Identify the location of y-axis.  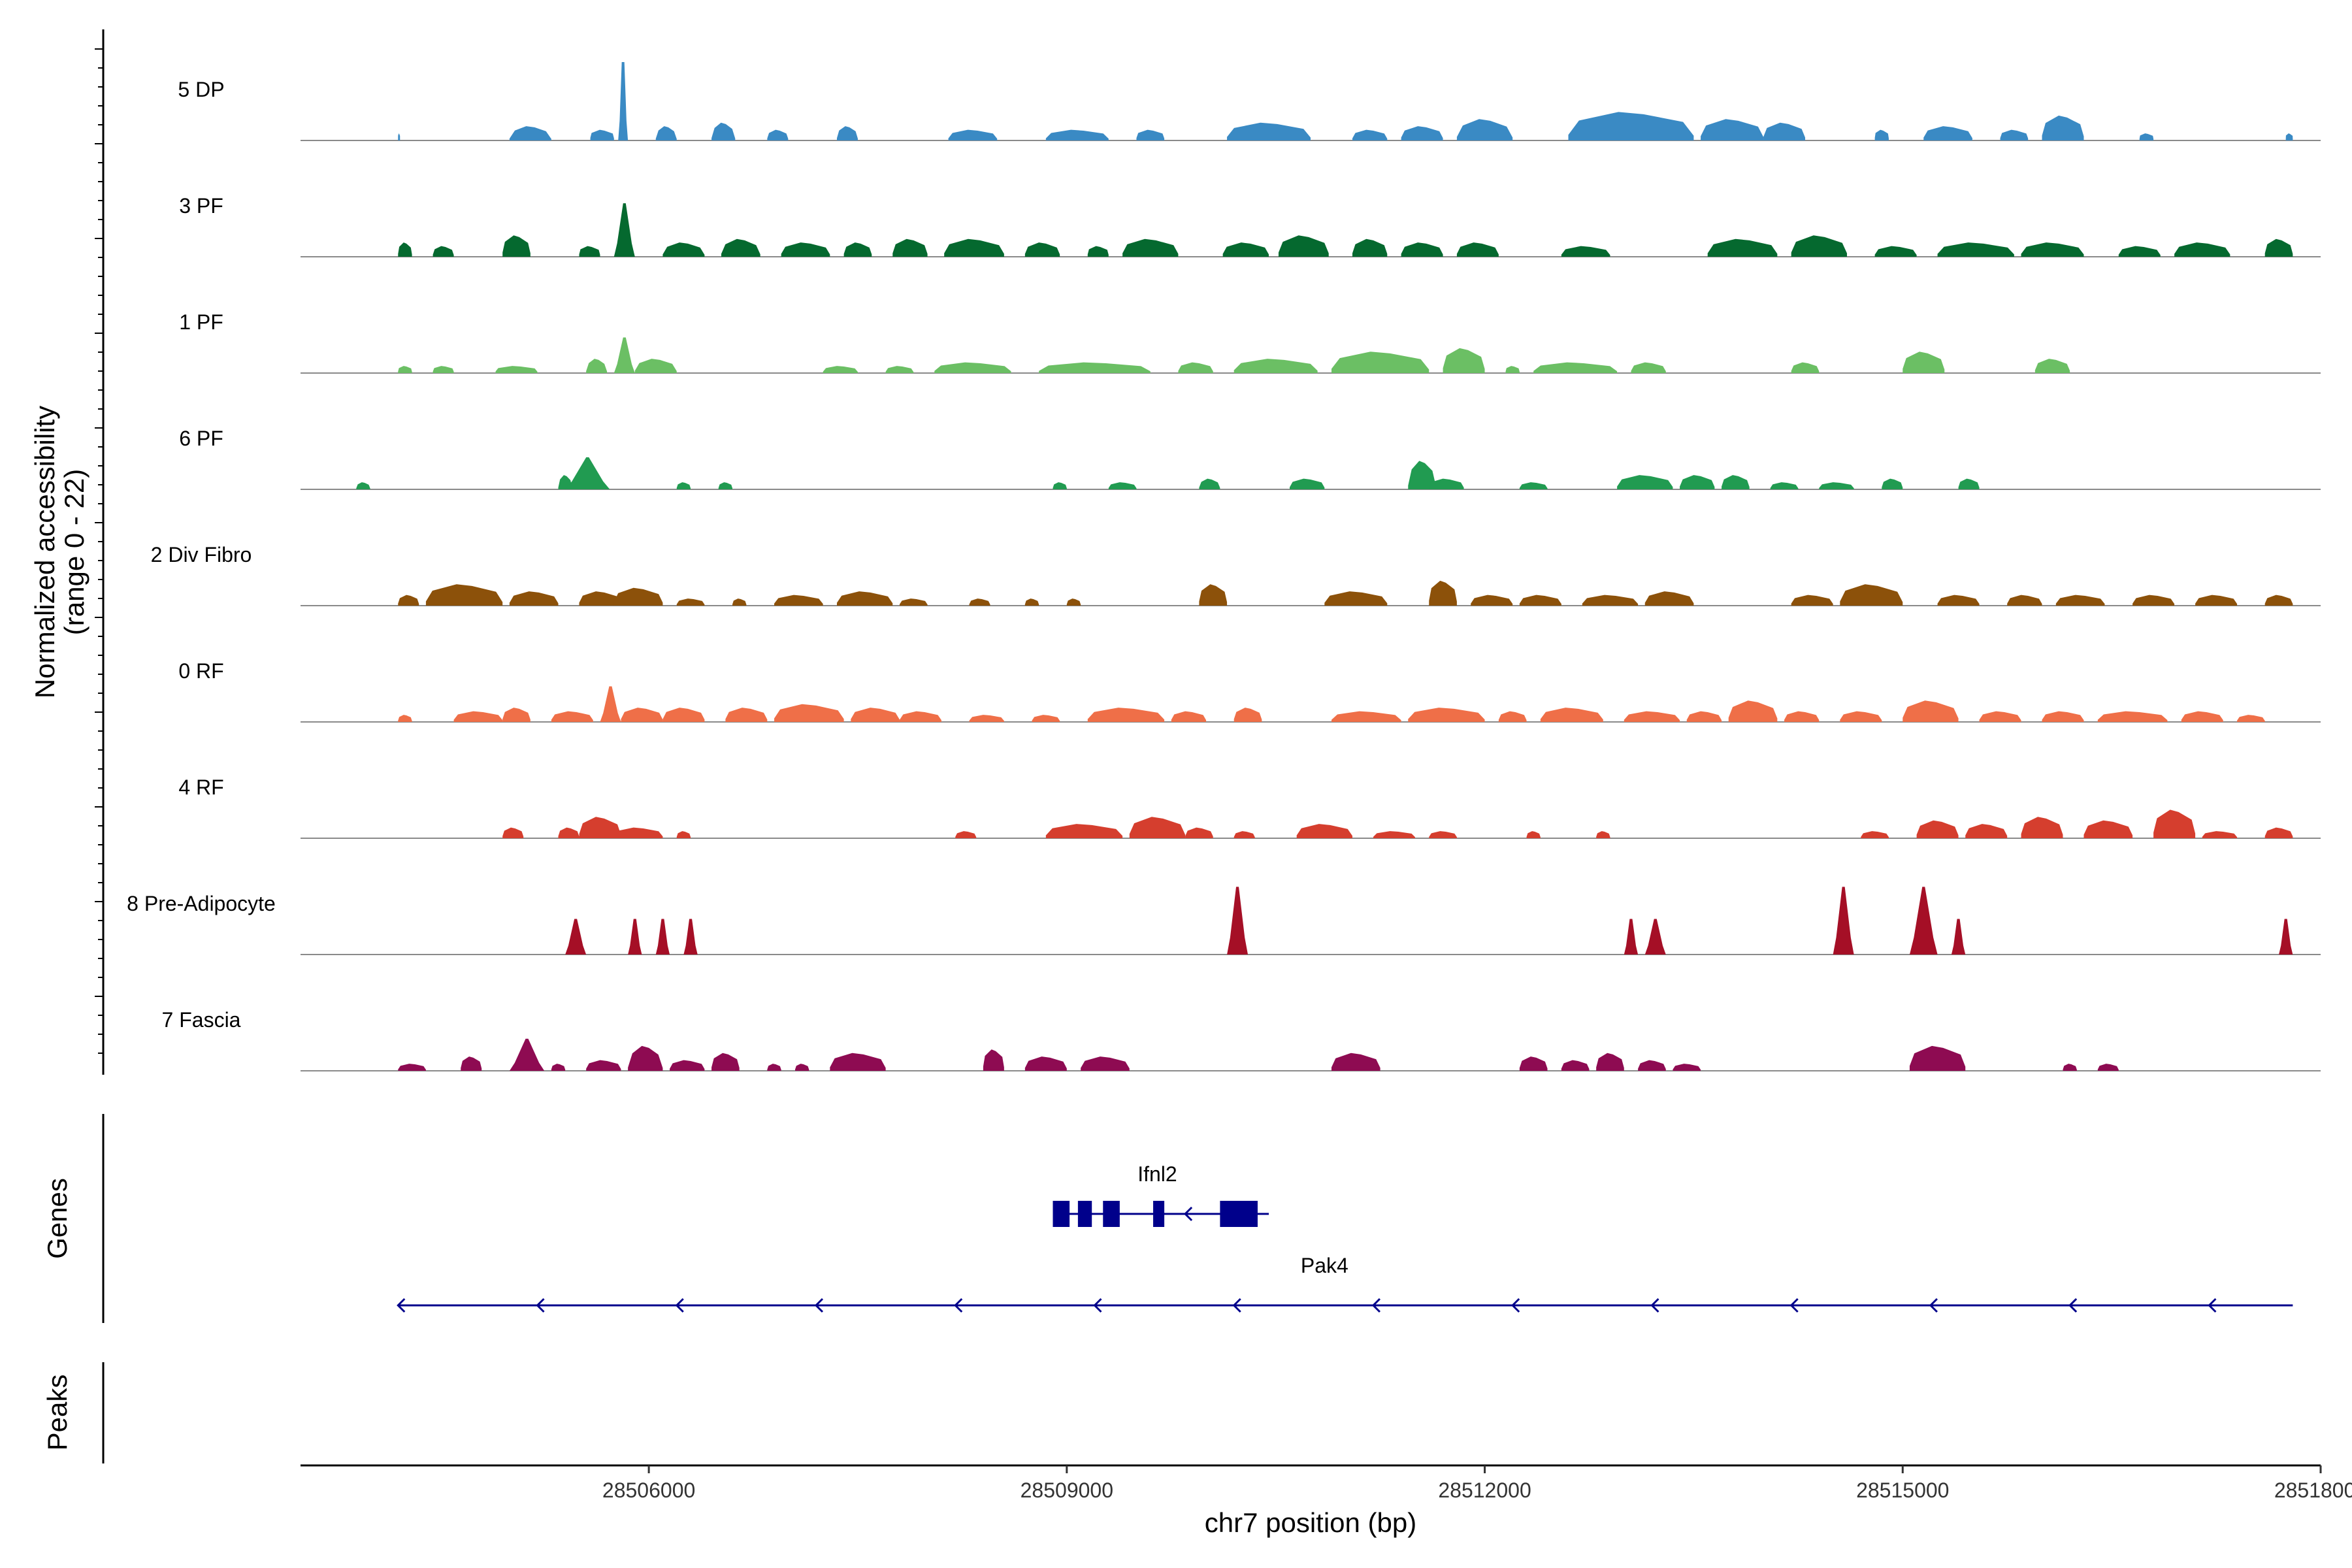
(100, 552).